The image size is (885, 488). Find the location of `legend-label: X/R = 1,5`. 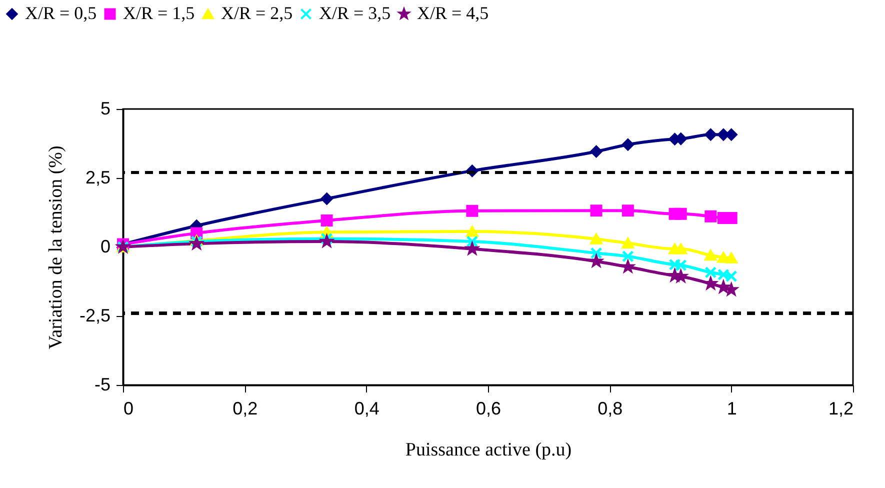

legend-label: X/R = 1,5 is located at coordinates (159, 13).